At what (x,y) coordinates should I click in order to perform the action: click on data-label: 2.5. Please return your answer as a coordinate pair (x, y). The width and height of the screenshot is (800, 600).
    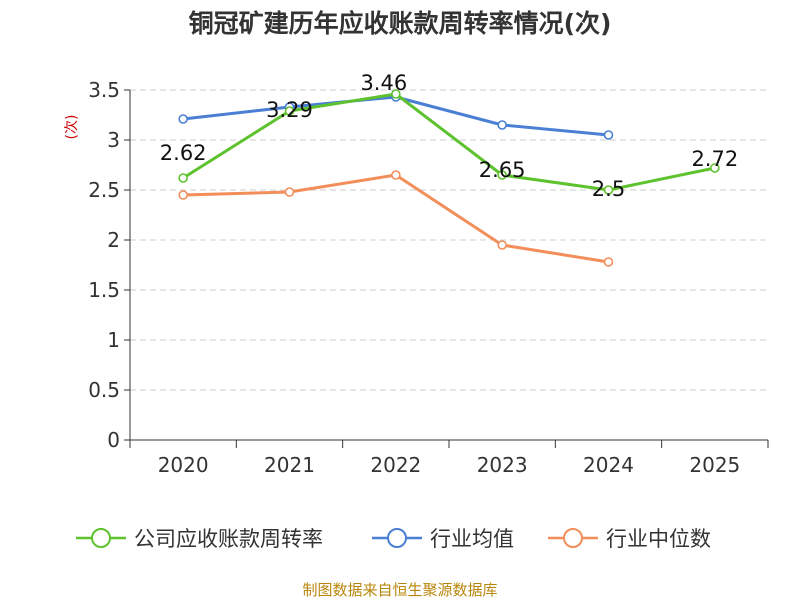
    Looking at the image, I should click on (608, 189).